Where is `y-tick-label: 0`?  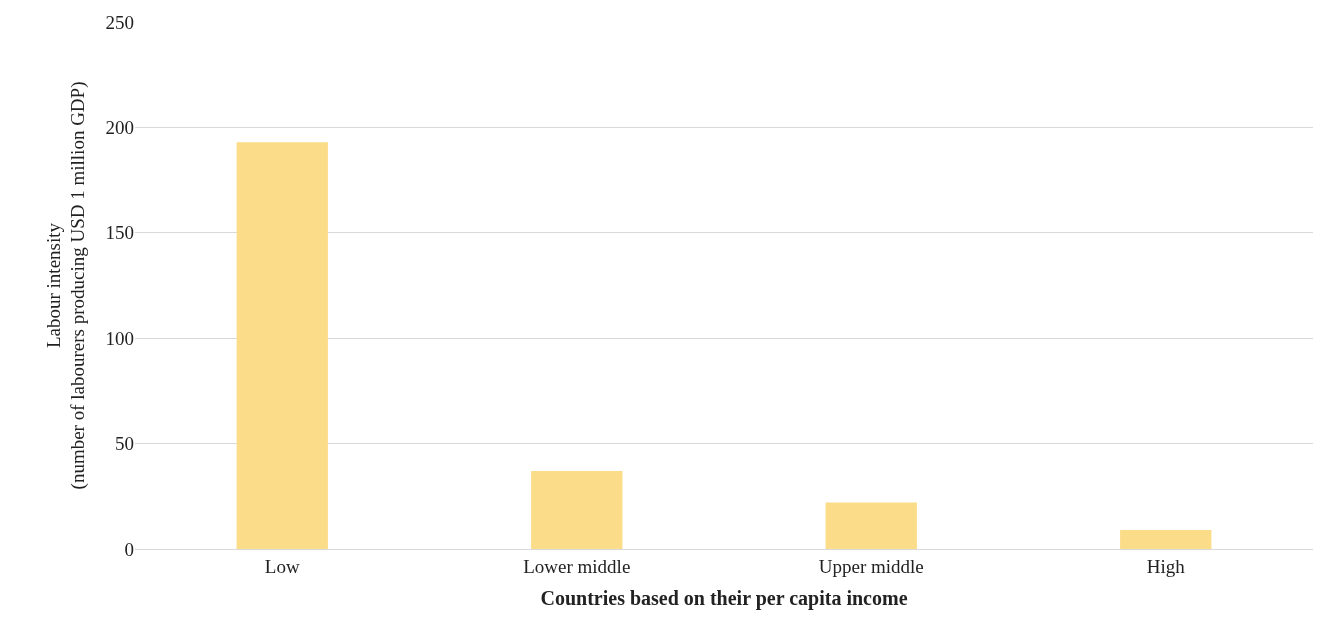
y-tick-label: 0 is located at coordinates (129, 549).